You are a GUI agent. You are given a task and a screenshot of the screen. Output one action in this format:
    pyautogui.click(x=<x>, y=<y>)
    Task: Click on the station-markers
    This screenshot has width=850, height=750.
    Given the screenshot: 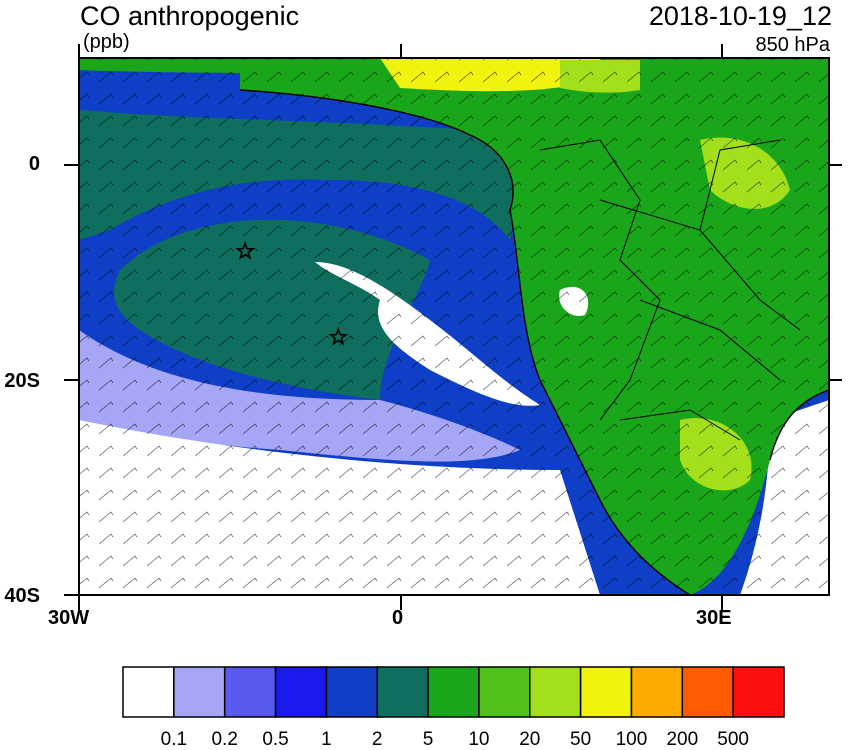 What is the action you would take?
    pyautogui.click(x=292, y=293)
    